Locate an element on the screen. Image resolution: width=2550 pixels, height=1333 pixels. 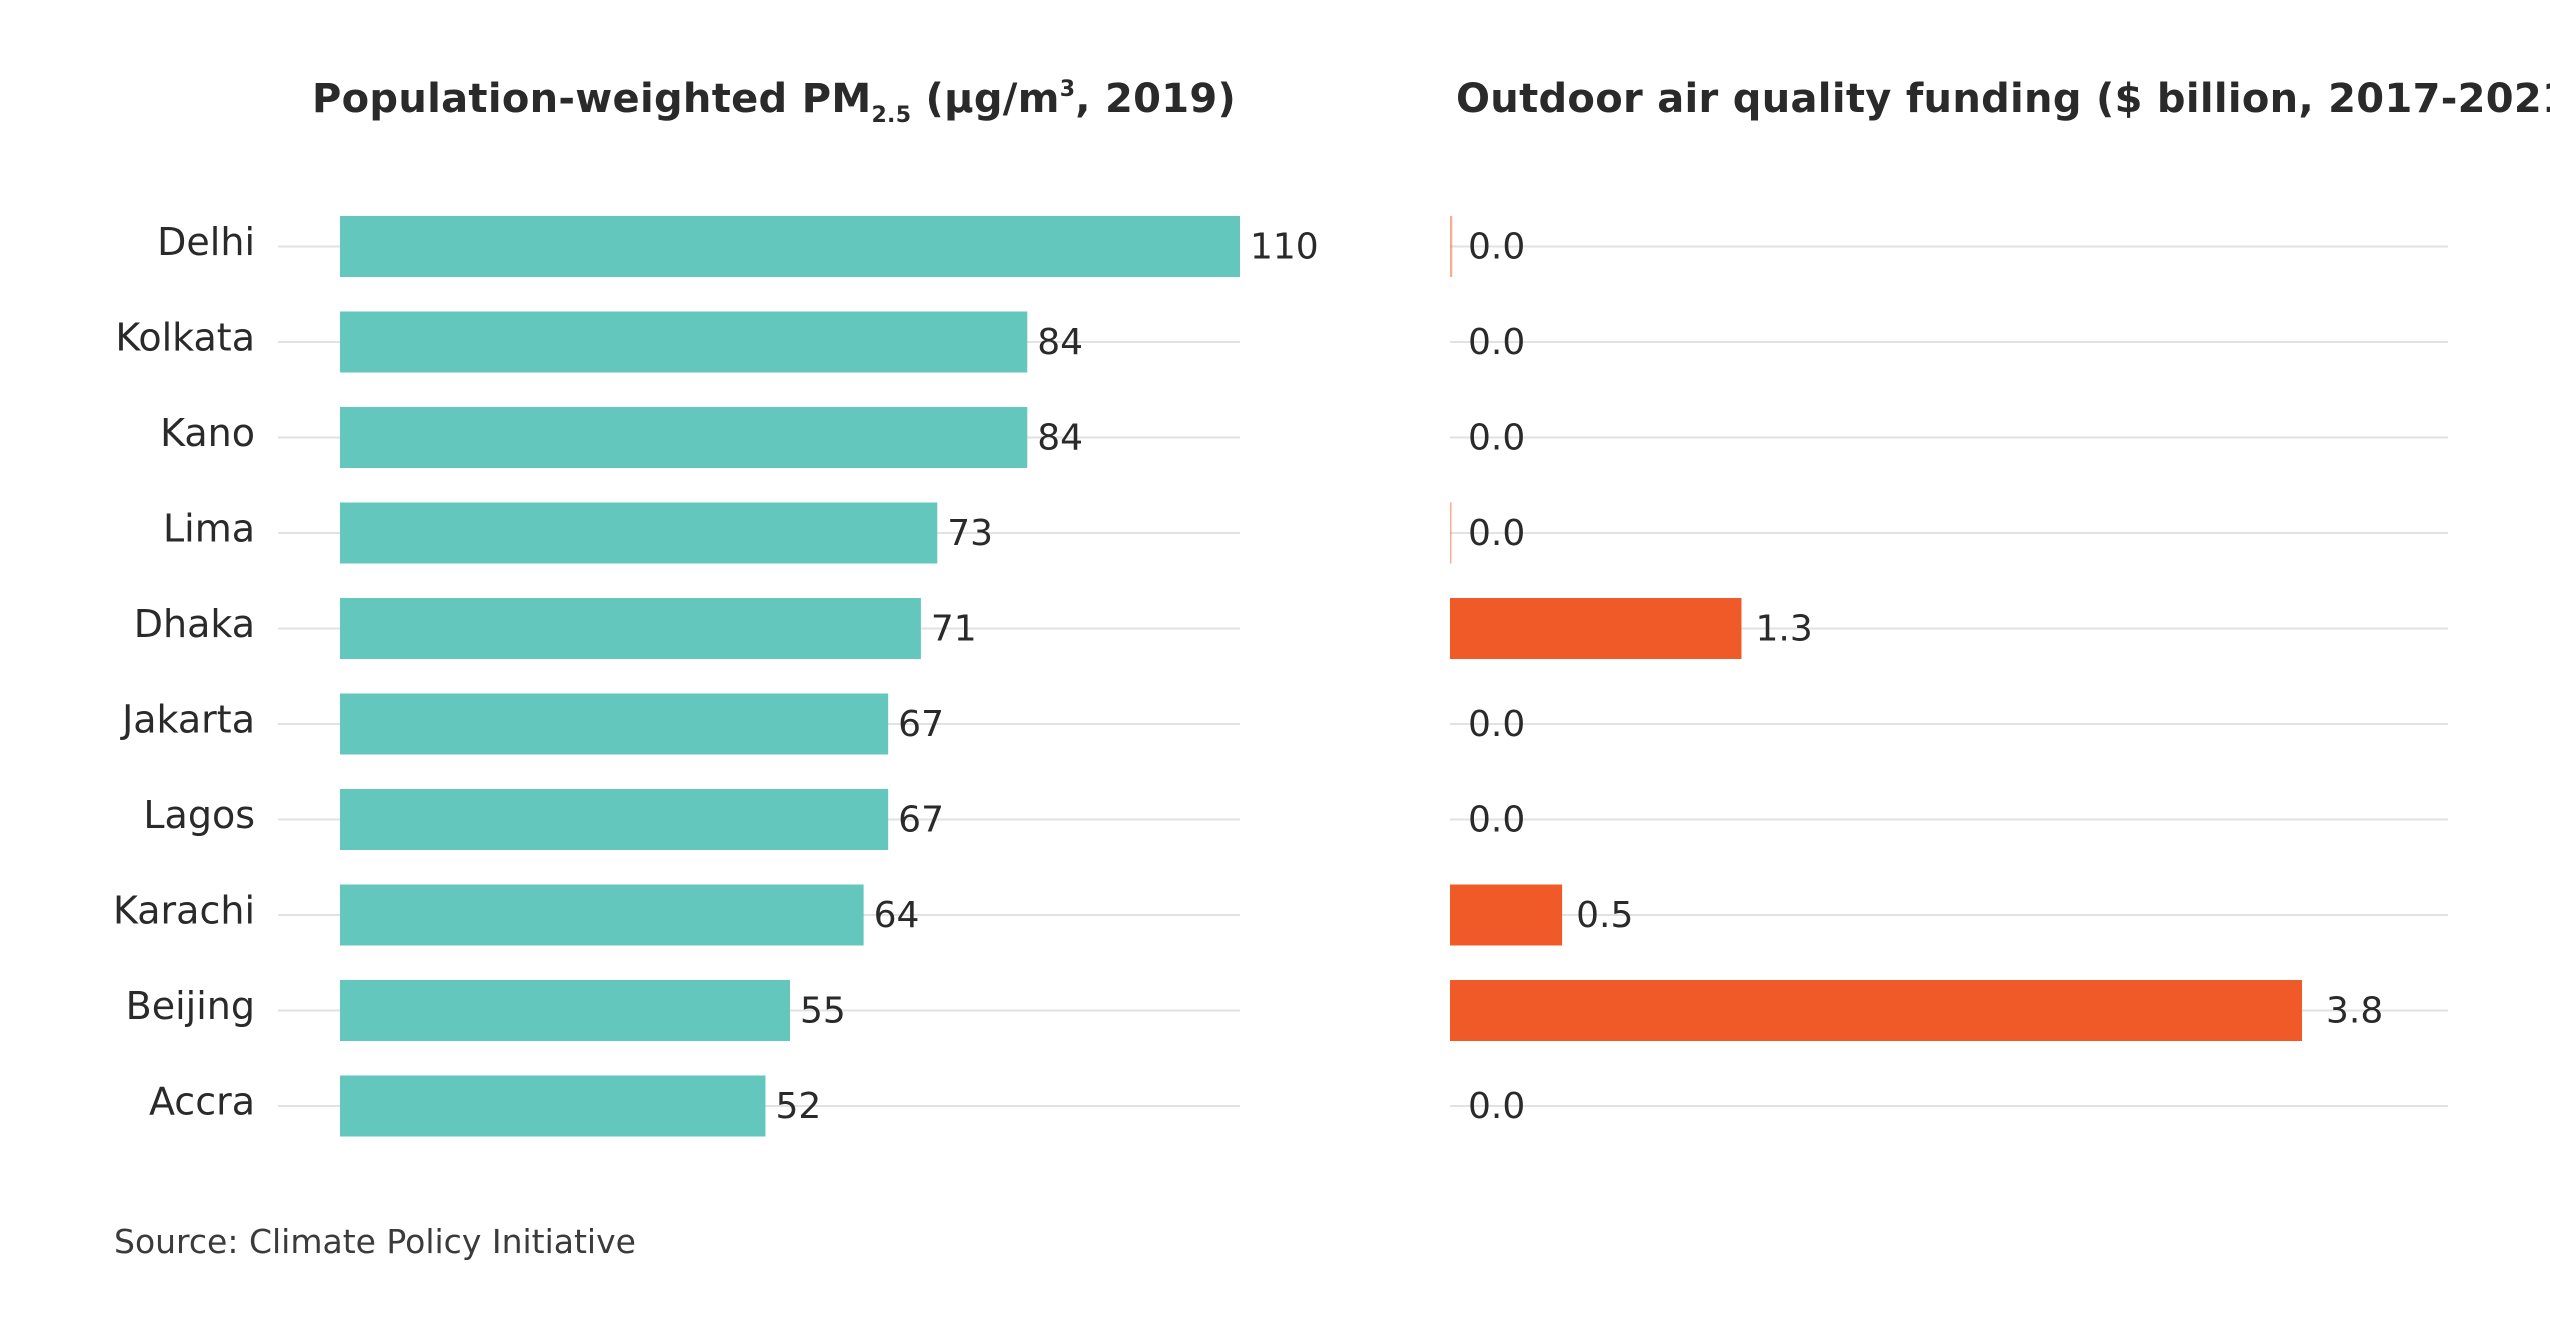
category-label-kolkata: Kolkata is located at coordinates (185, 338).